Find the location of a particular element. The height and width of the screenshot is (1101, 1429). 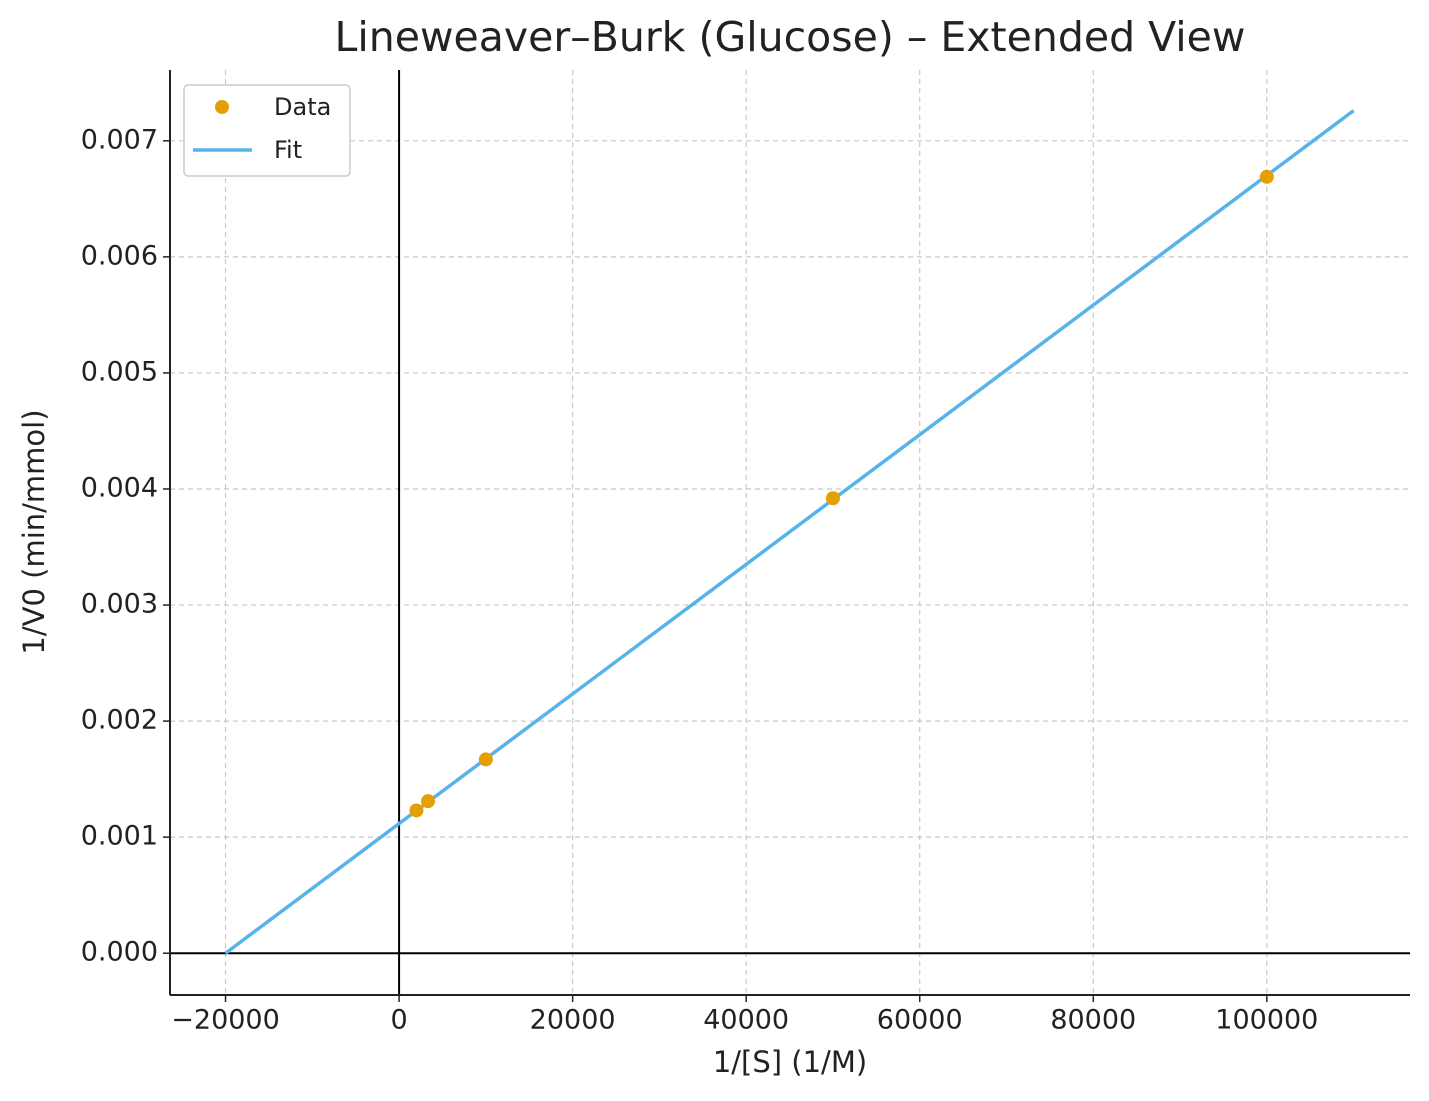

y-tick-label: 0.007 is located at coordinates (119, 139).